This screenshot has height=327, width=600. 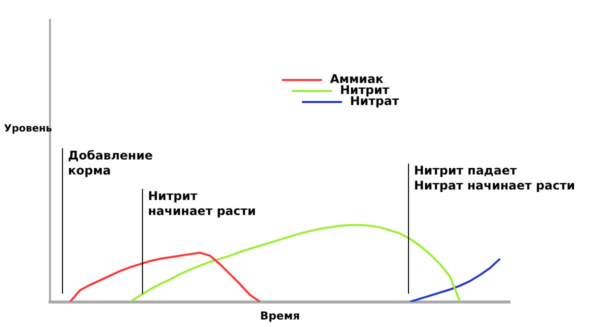 What do you see at coordinates (202, 203) in the screenshot?
I see `text: Нитрит начинает расти` at bounding box center [202, 203].